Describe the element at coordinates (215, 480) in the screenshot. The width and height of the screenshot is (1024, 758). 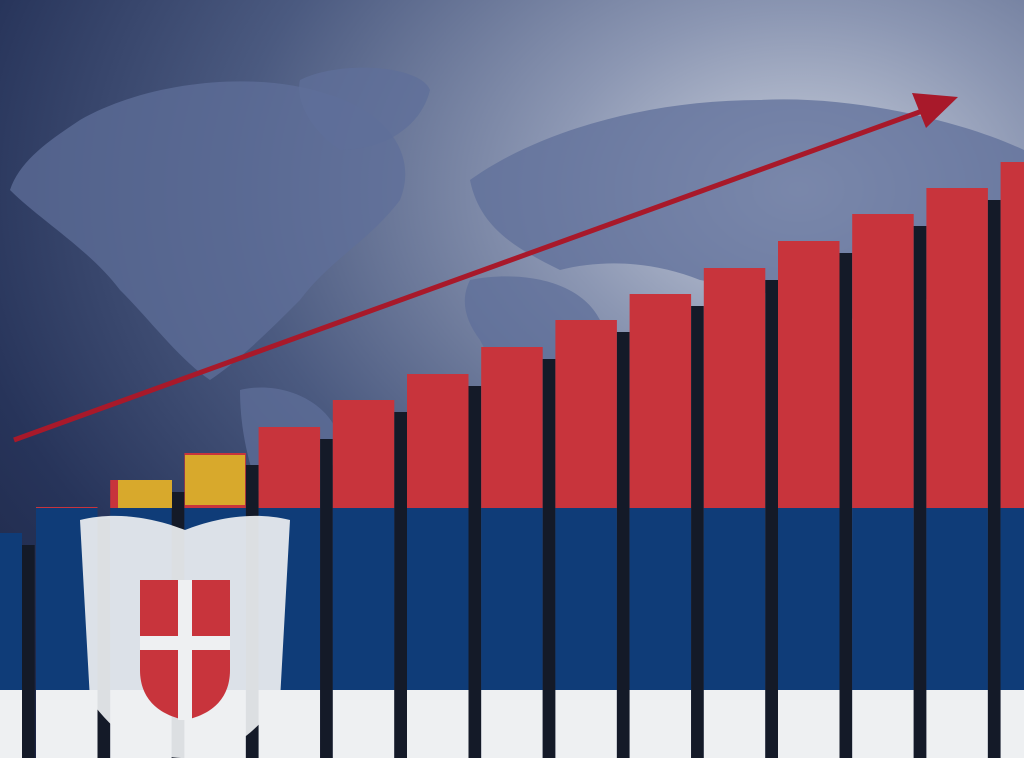
I see `crown-right` at that location.